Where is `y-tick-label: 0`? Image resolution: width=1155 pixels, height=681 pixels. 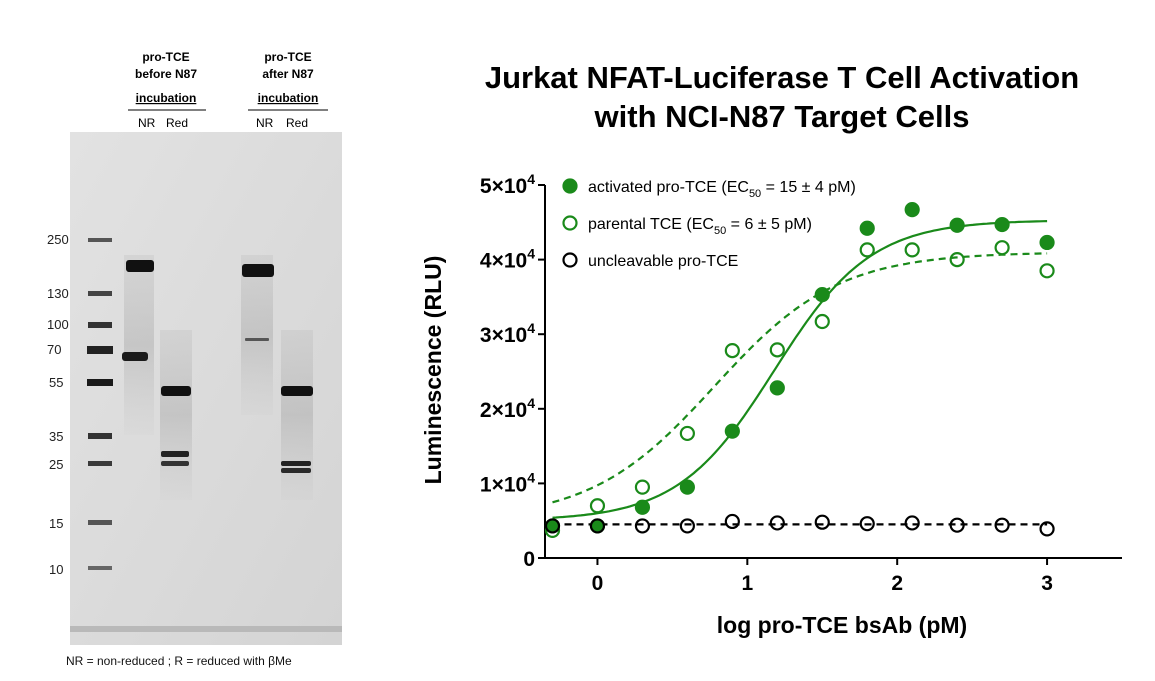 y-tick-label: 0 is located at coordinates (529, 559).